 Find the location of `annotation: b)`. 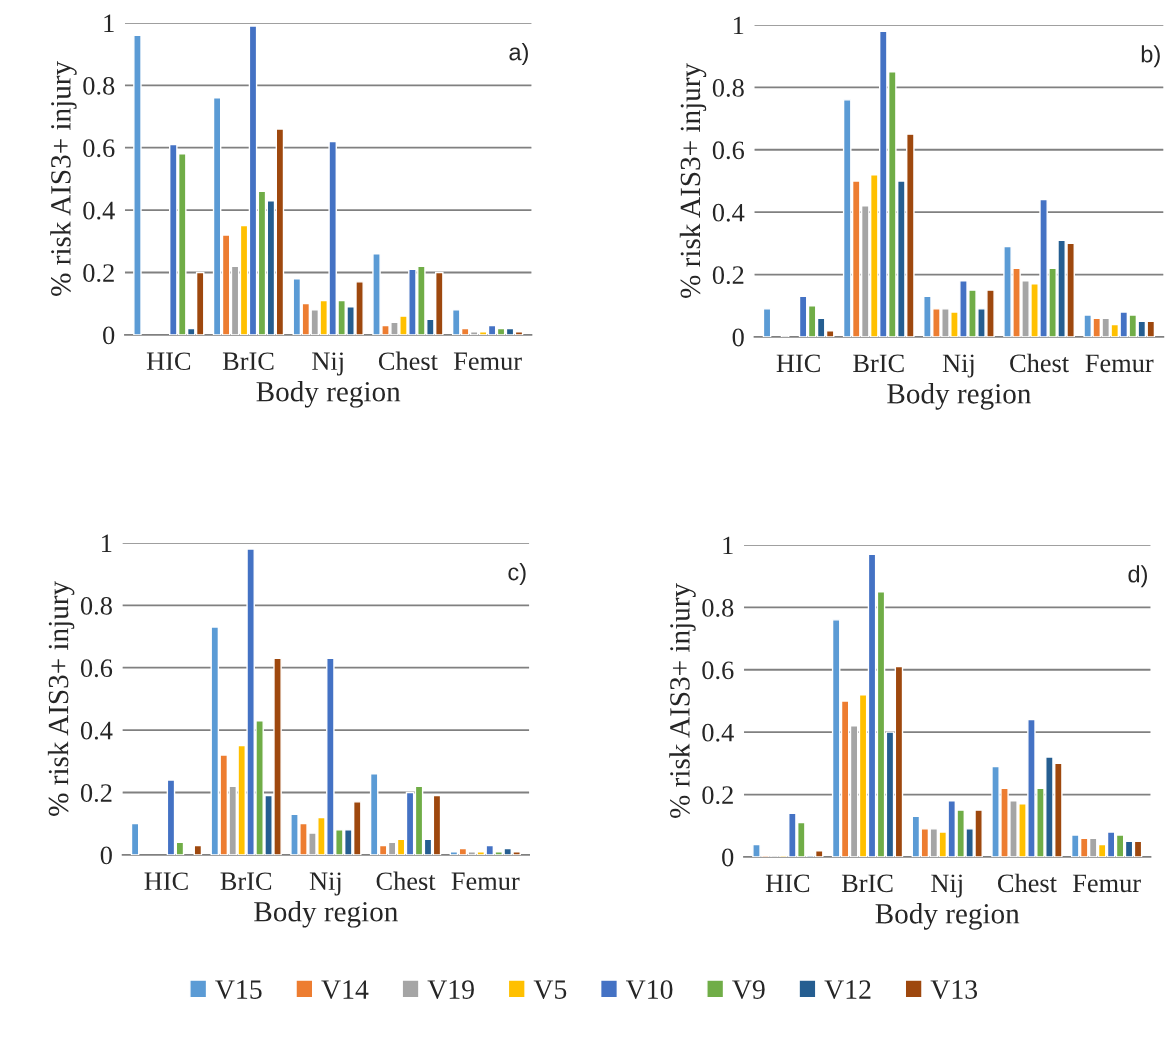

annotation: b) is located at coordinates (1150, 56).